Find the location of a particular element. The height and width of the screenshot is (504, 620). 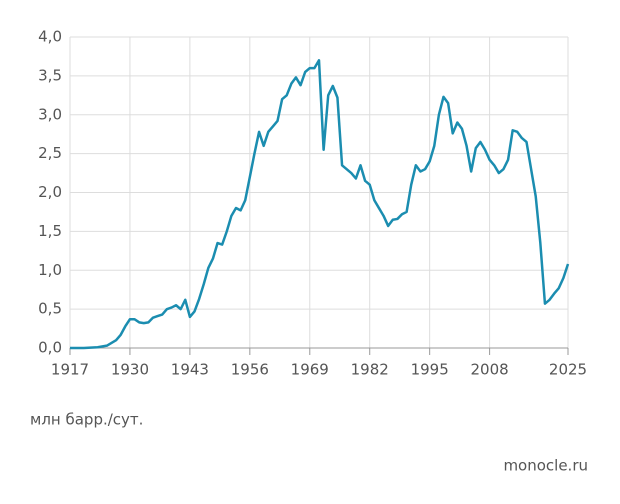

x-tick-label: 1917 is located at coordinates (70, 370).